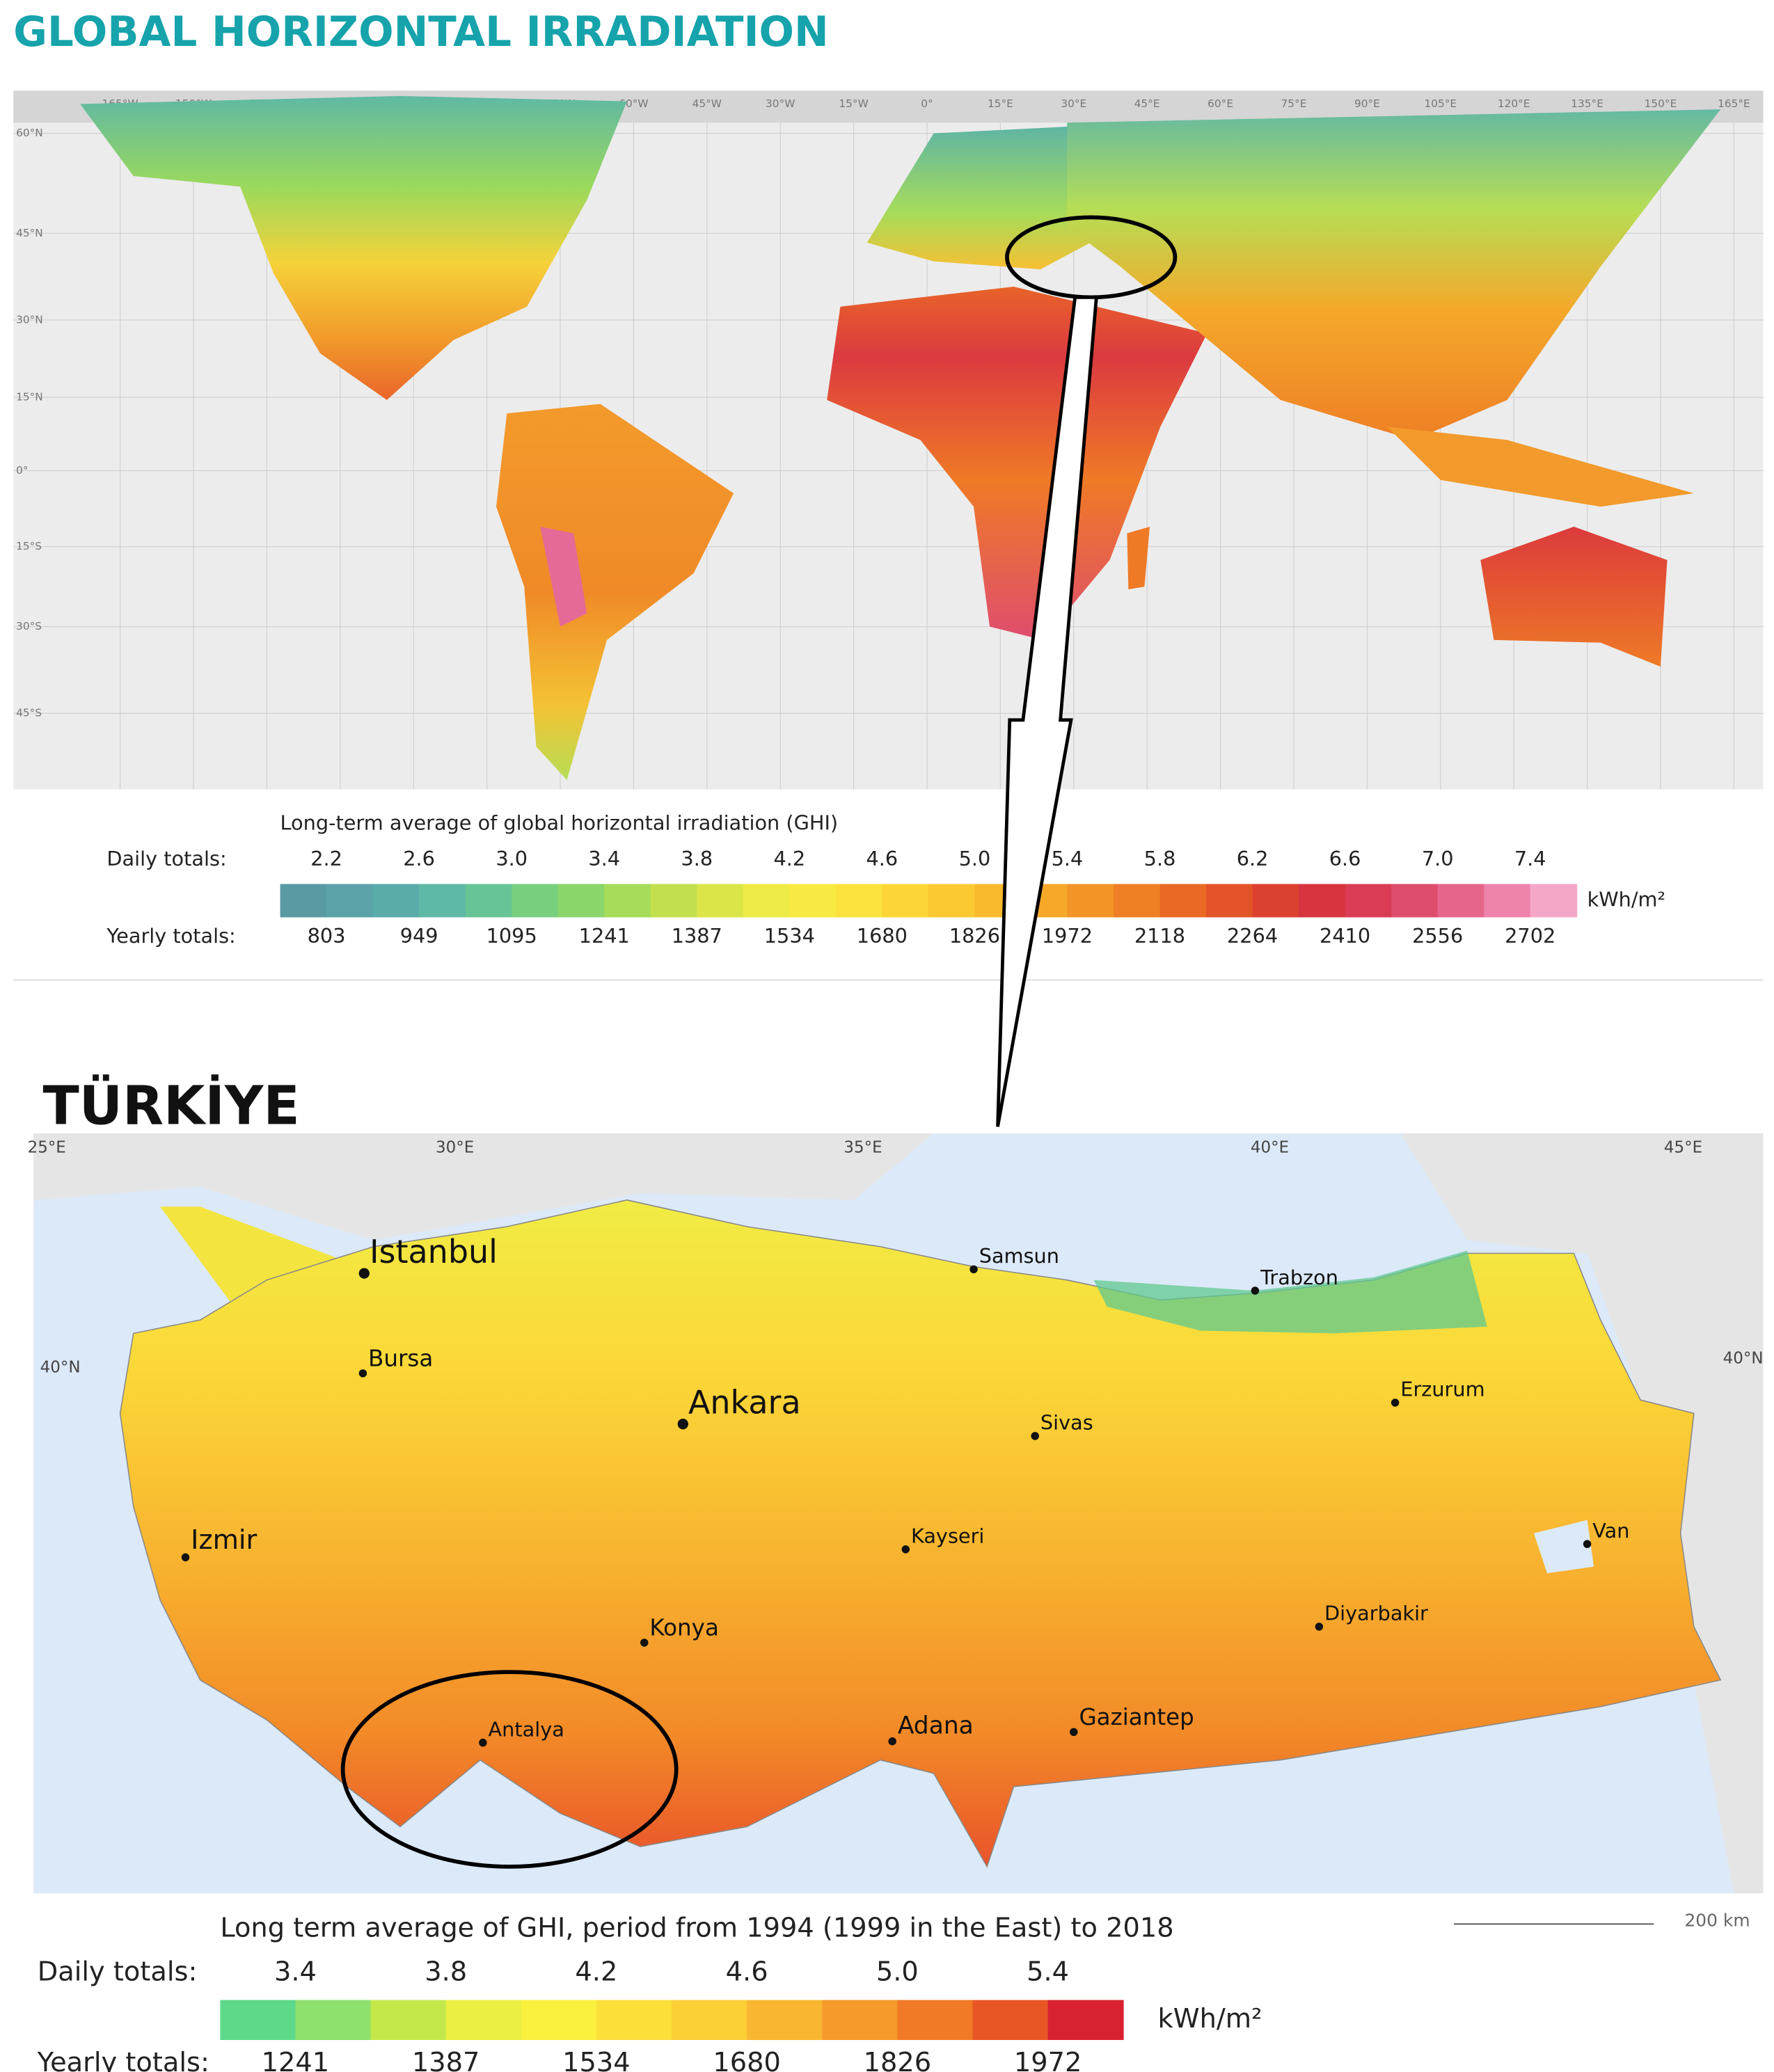 The width and height of the screenshot is (1774, 2072). Describe the element at coordinates (224, 1540) in the screenshot. I see `city-label: Izmir` at that location.